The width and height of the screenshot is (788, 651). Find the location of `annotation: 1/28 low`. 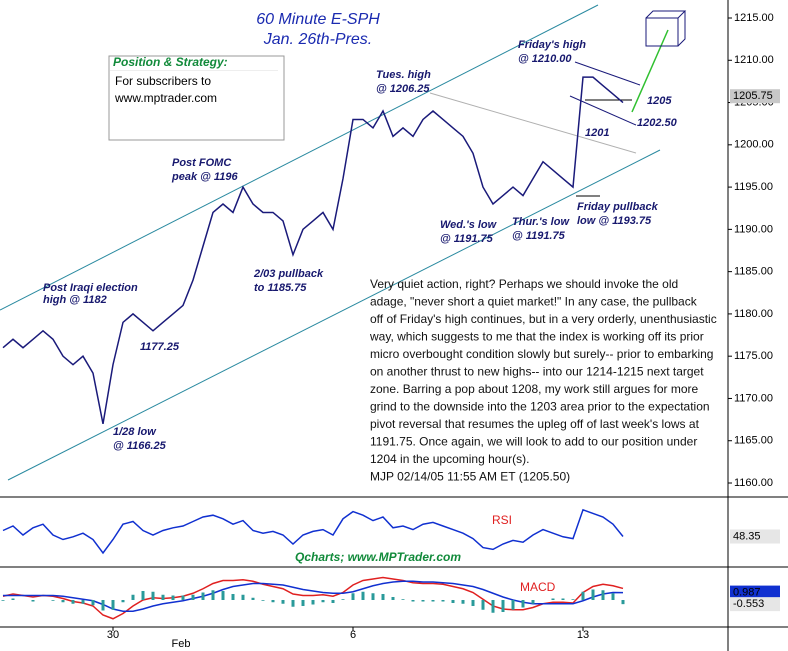

annotation: 1/28 low is located at coordinates (135, 432).